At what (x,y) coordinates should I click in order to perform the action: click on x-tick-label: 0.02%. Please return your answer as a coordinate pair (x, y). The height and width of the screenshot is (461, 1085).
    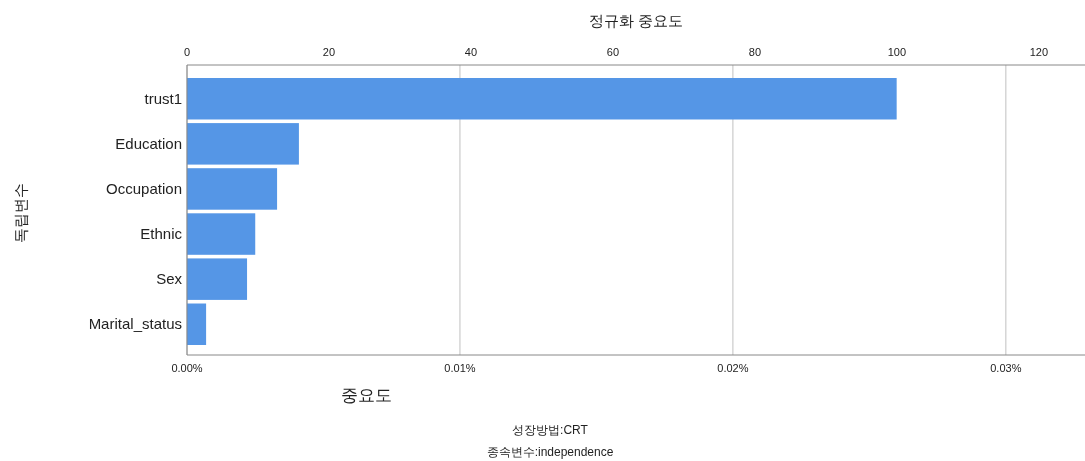
    Looking at the image, I should click on (733, 368).